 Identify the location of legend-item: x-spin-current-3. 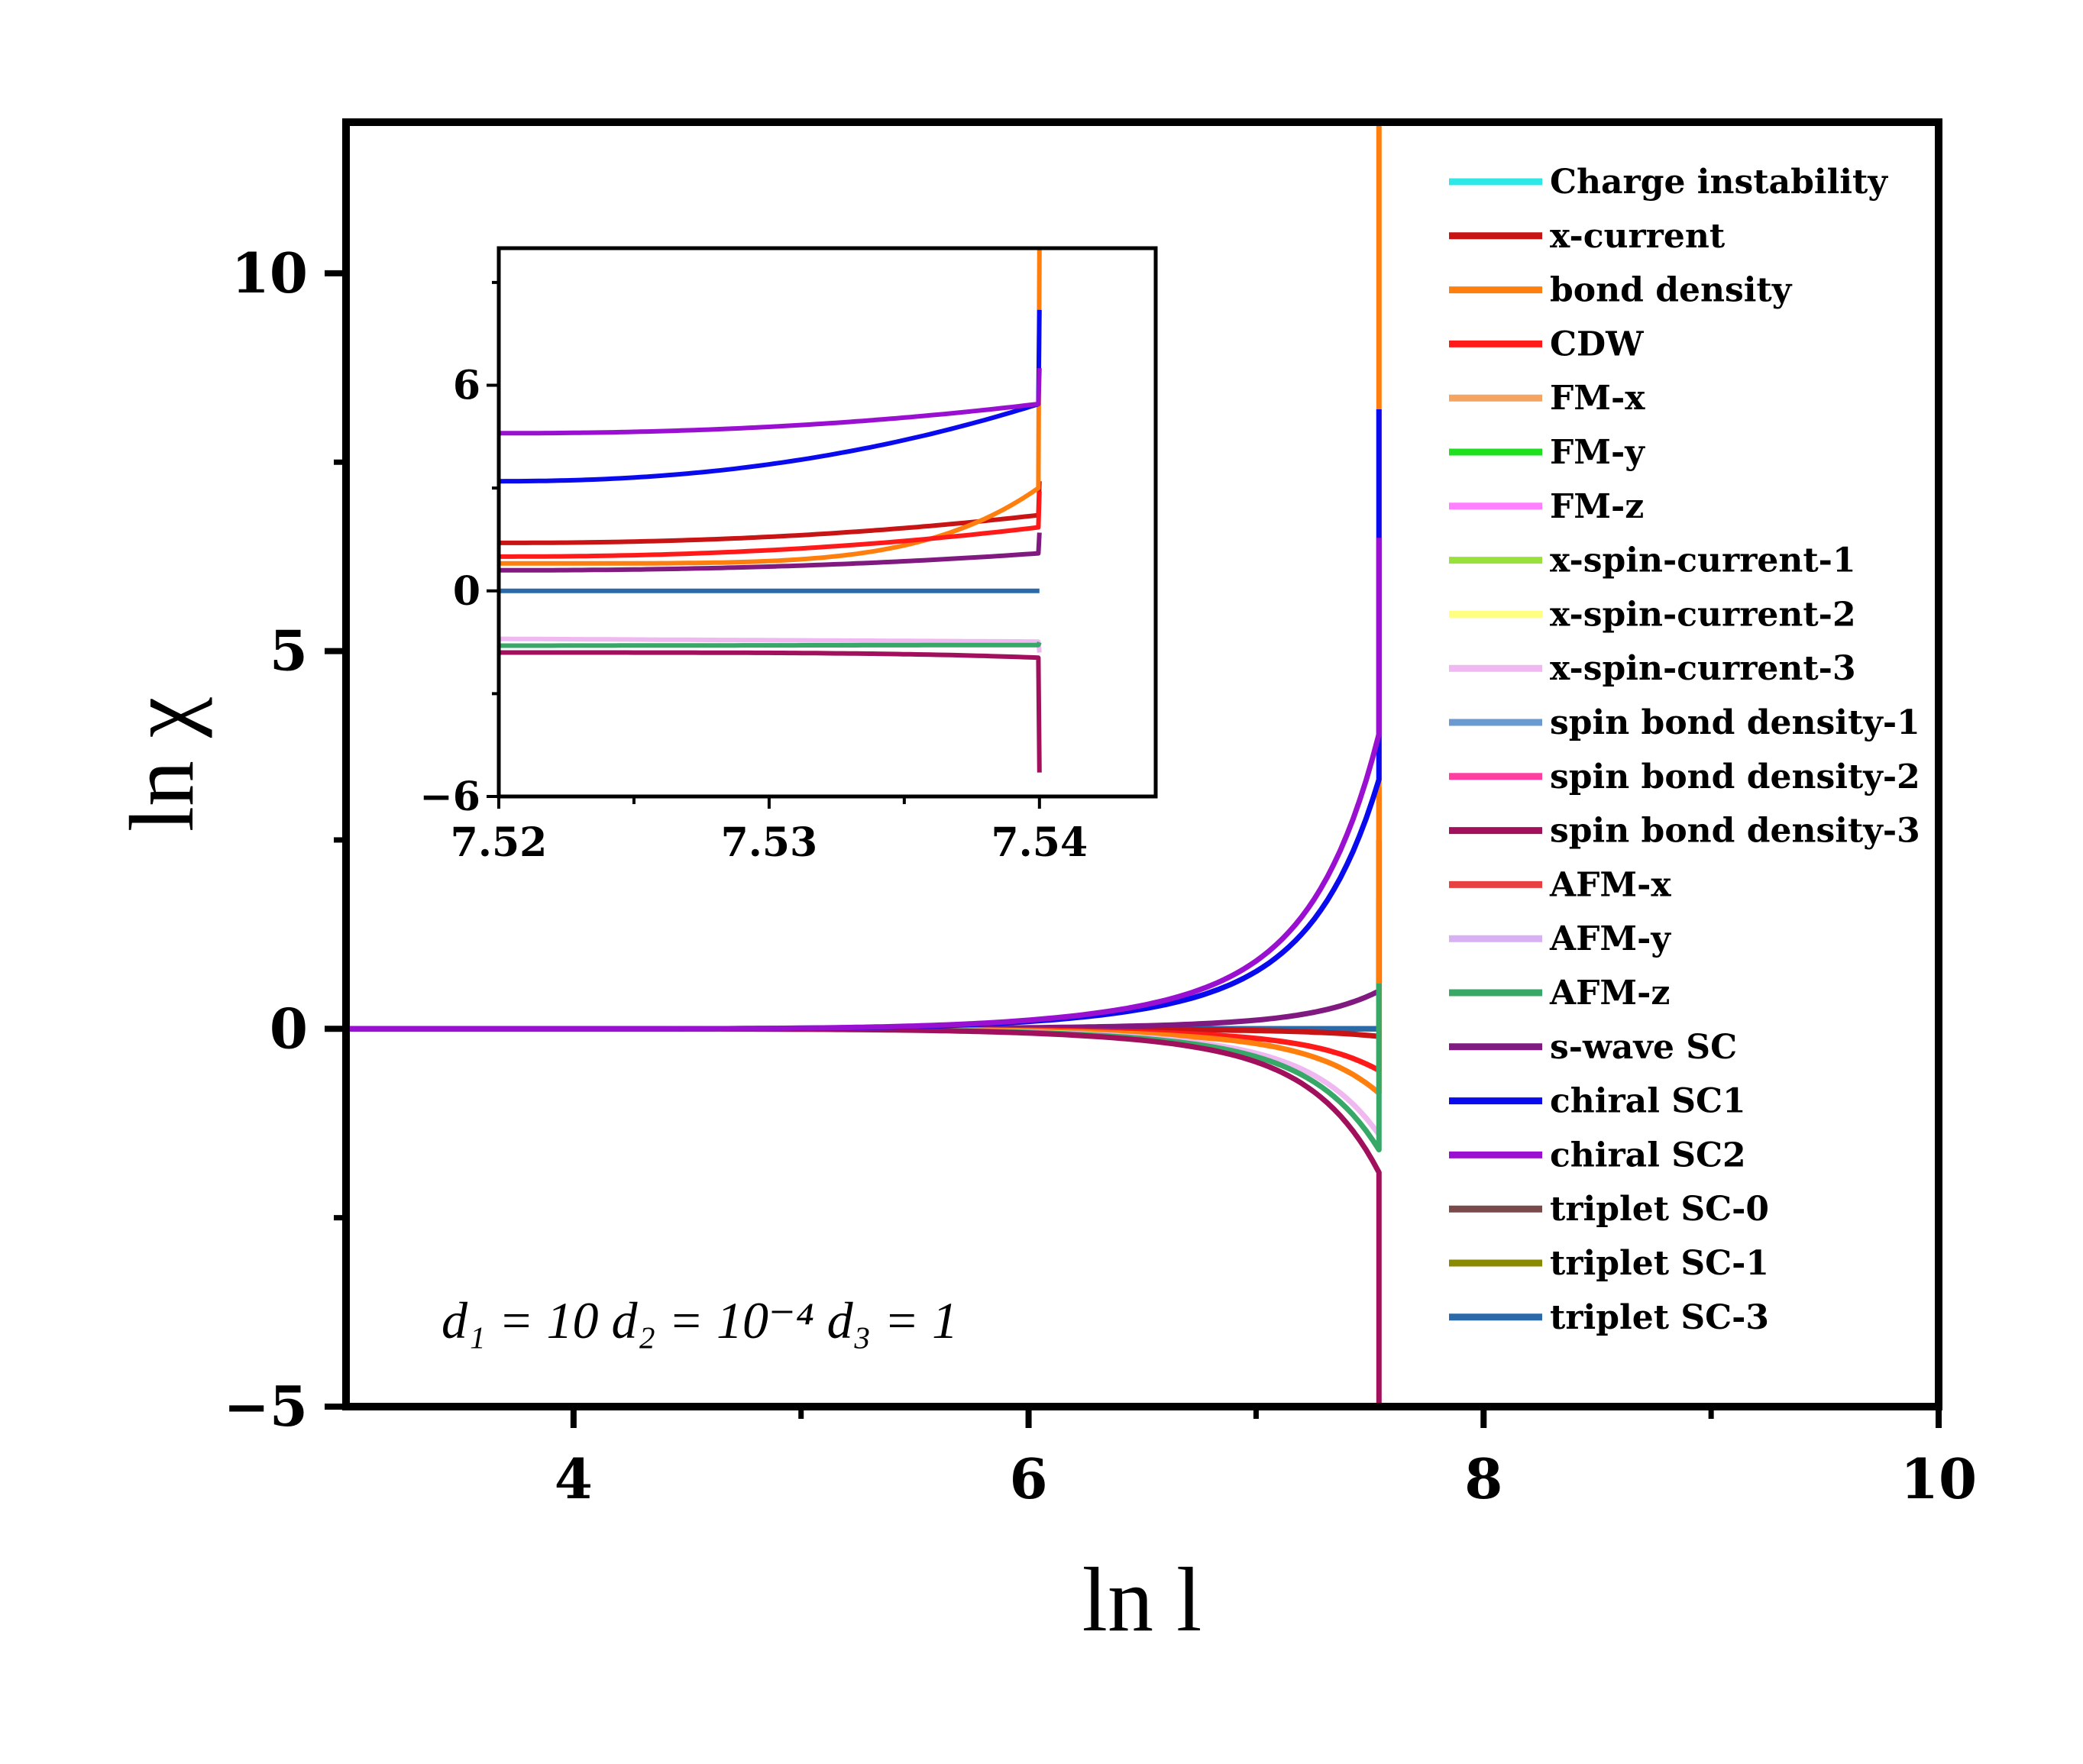
(1652, 668).